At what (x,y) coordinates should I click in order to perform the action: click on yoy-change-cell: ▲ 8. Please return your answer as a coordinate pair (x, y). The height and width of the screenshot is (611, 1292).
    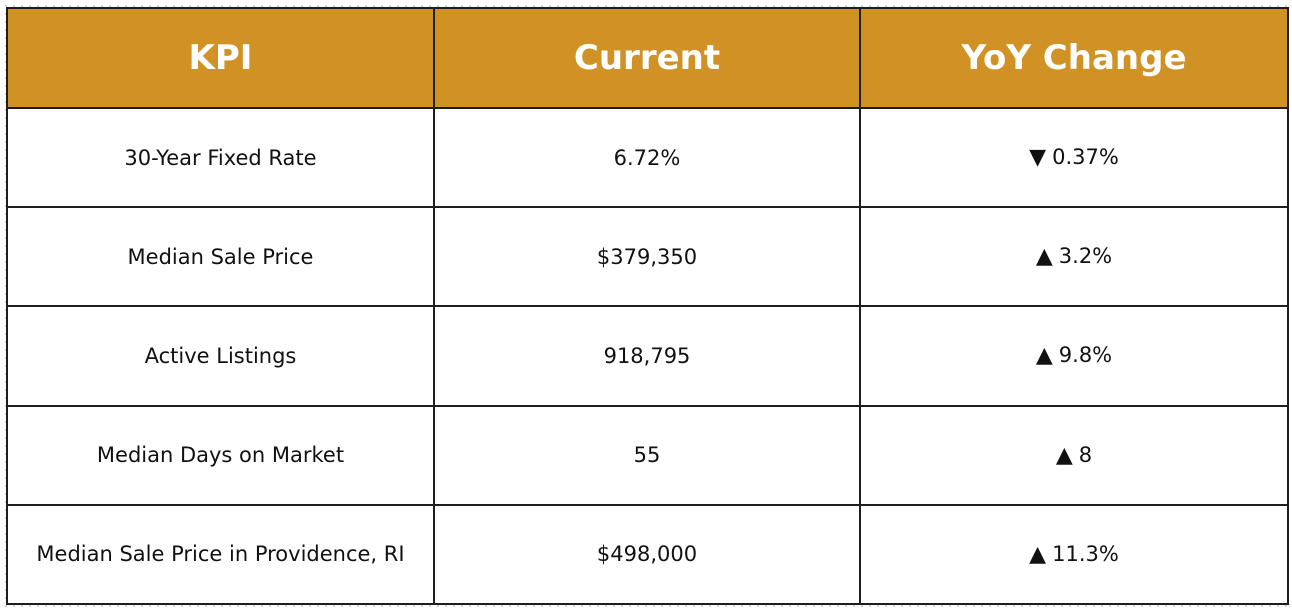
    Looking at the image, I should click on (1074, 455).